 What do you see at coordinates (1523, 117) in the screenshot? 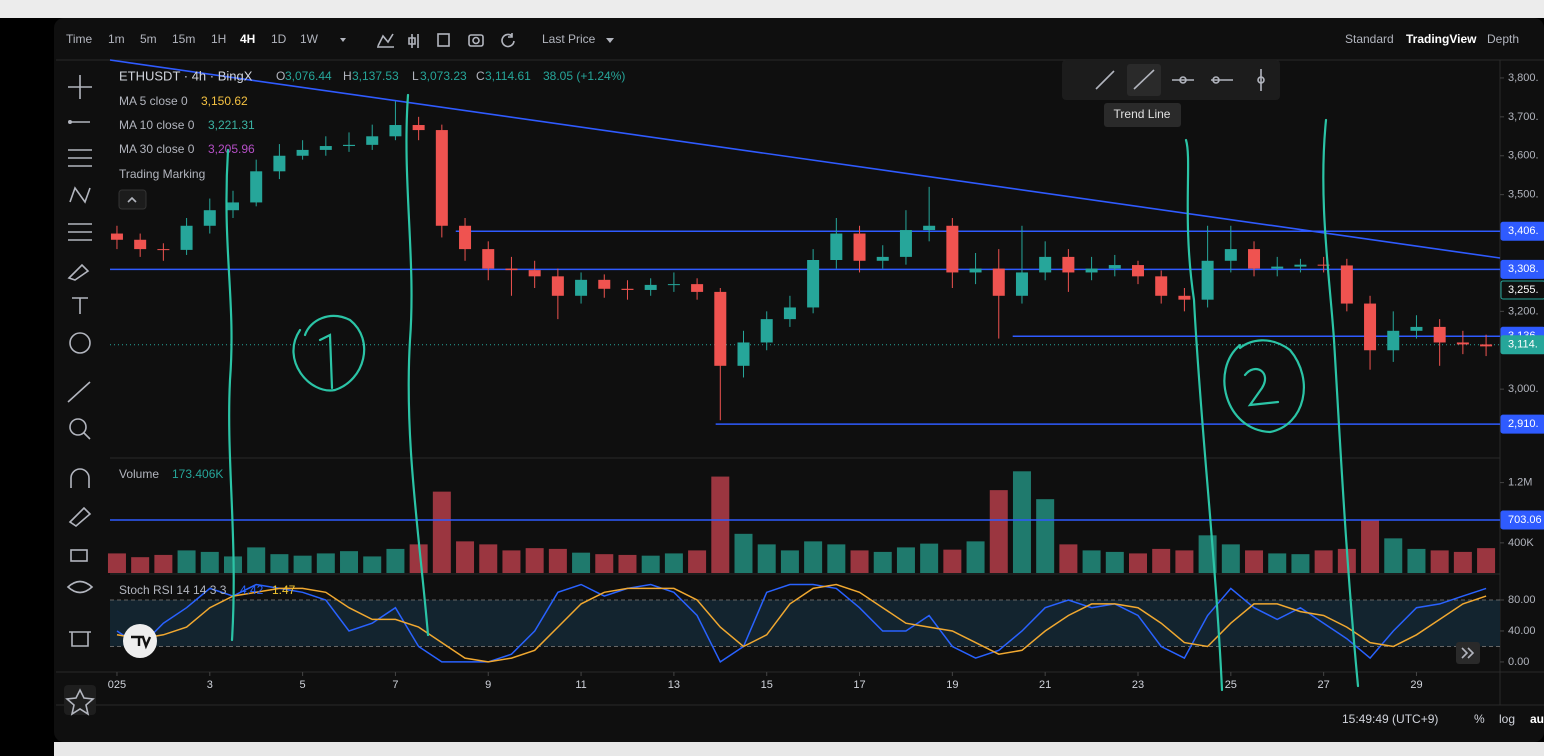
I see `y-tick-label: 3,700.` at bounding box center [1523, 117].